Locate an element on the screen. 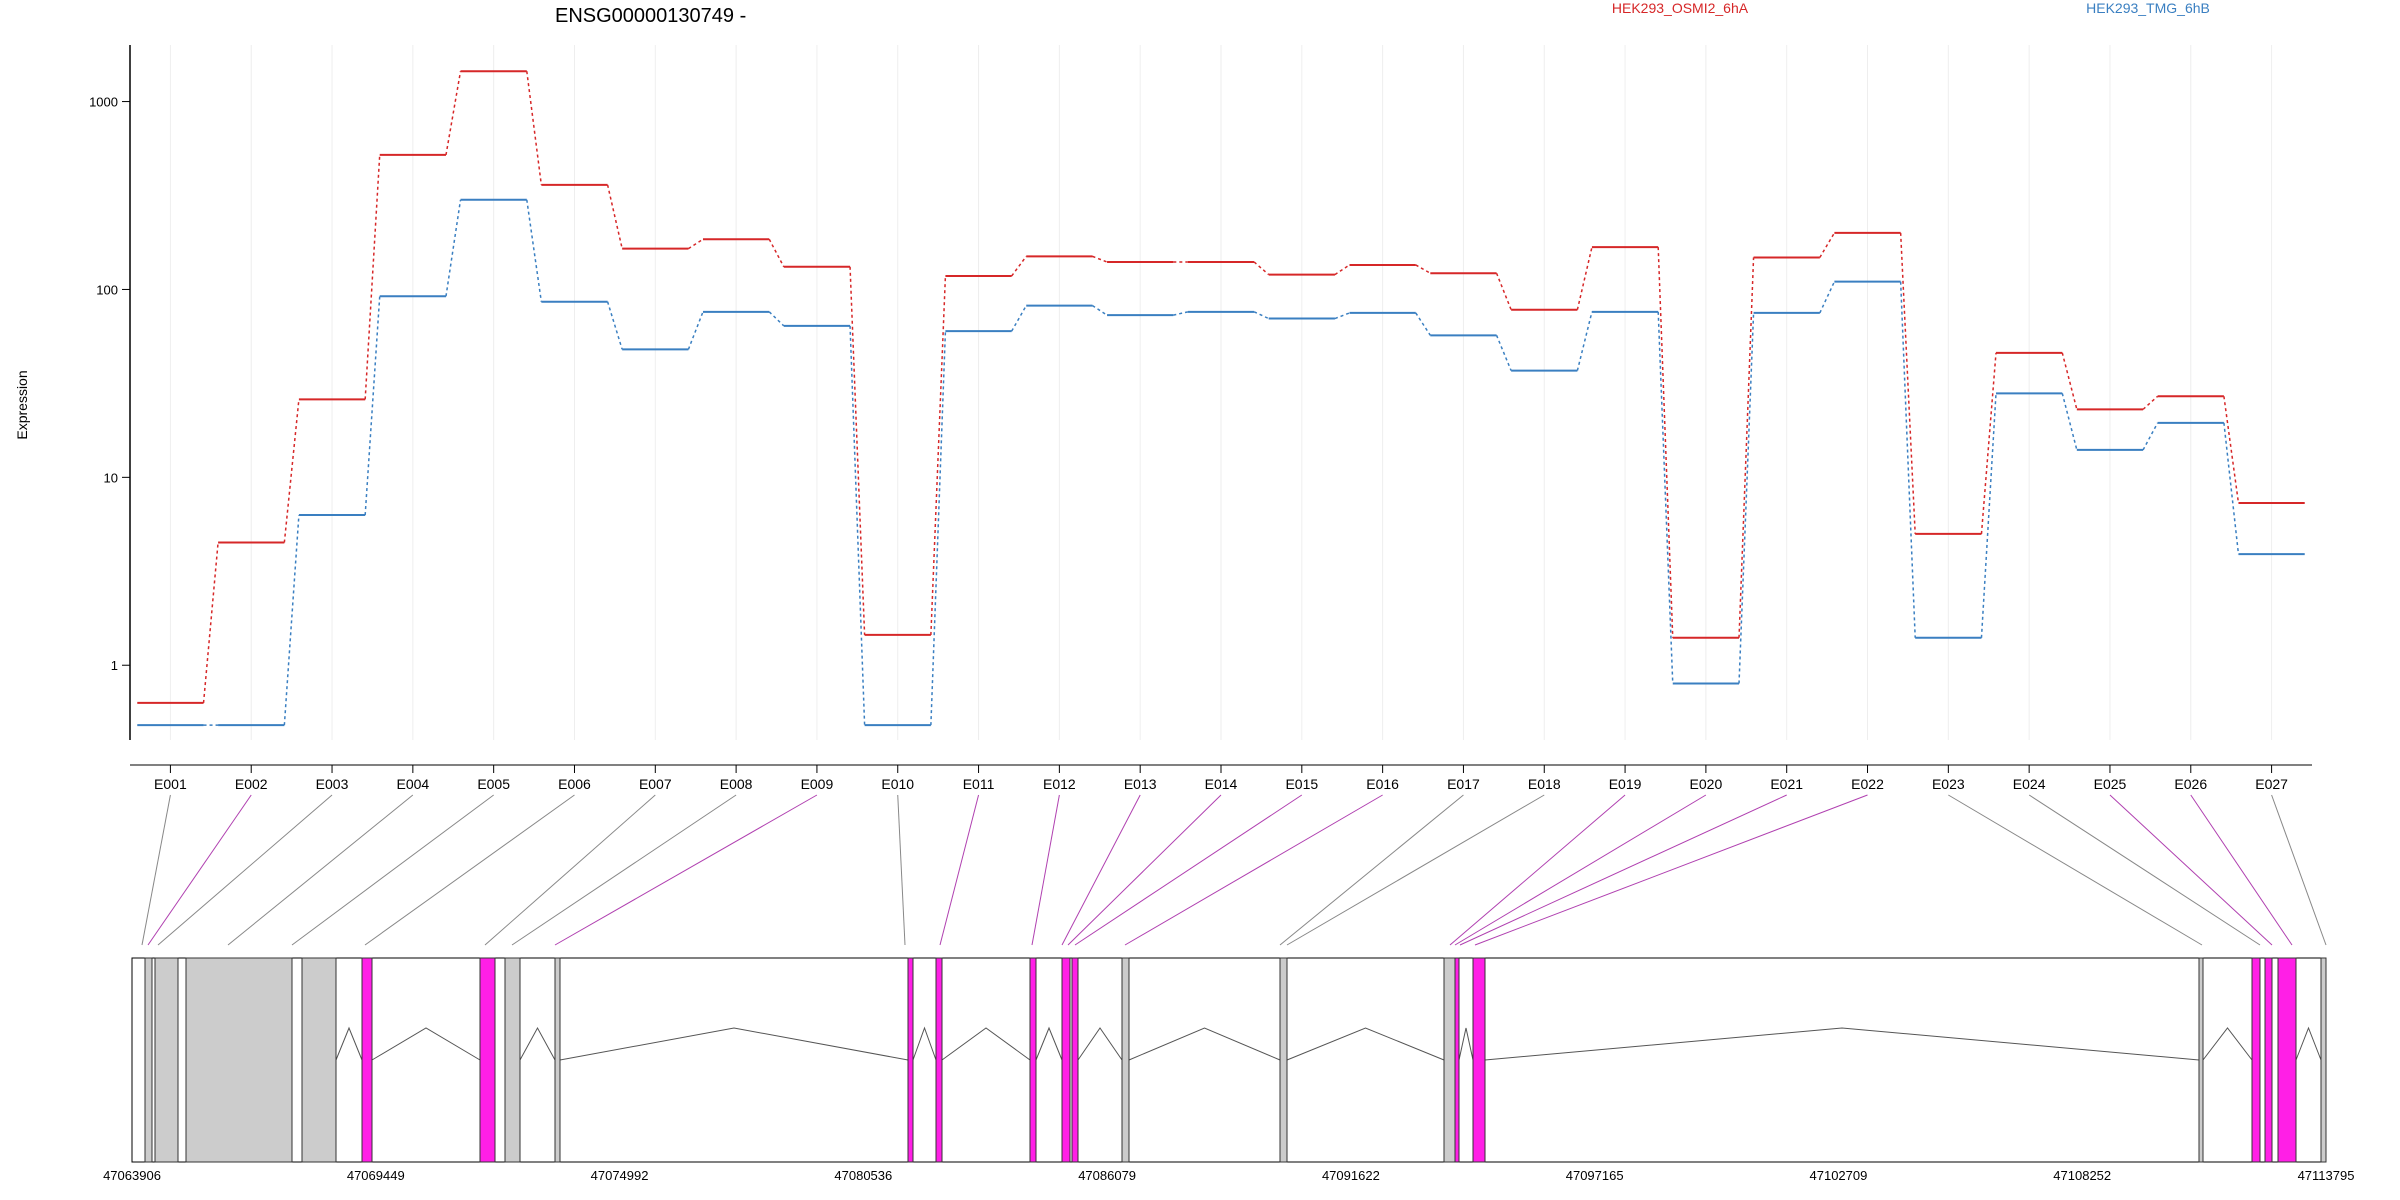 This screenshot has width=2400, height=1200. x-tick-label: E016 is located at coordinates (1382, 784).